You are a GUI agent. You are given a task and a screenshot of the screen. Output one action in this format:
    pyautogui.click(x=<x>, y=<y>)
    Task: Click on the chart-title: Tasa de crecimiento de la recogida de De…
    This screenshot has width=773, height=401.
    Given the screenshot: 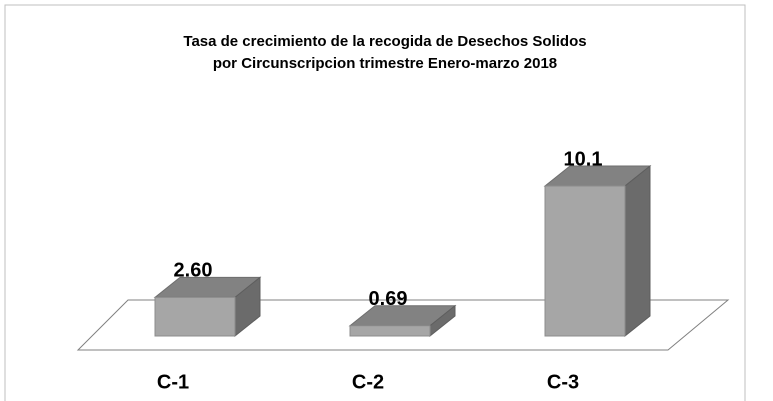 What is the action you would take?
    pyautogui.click(x=384, y=41)
    